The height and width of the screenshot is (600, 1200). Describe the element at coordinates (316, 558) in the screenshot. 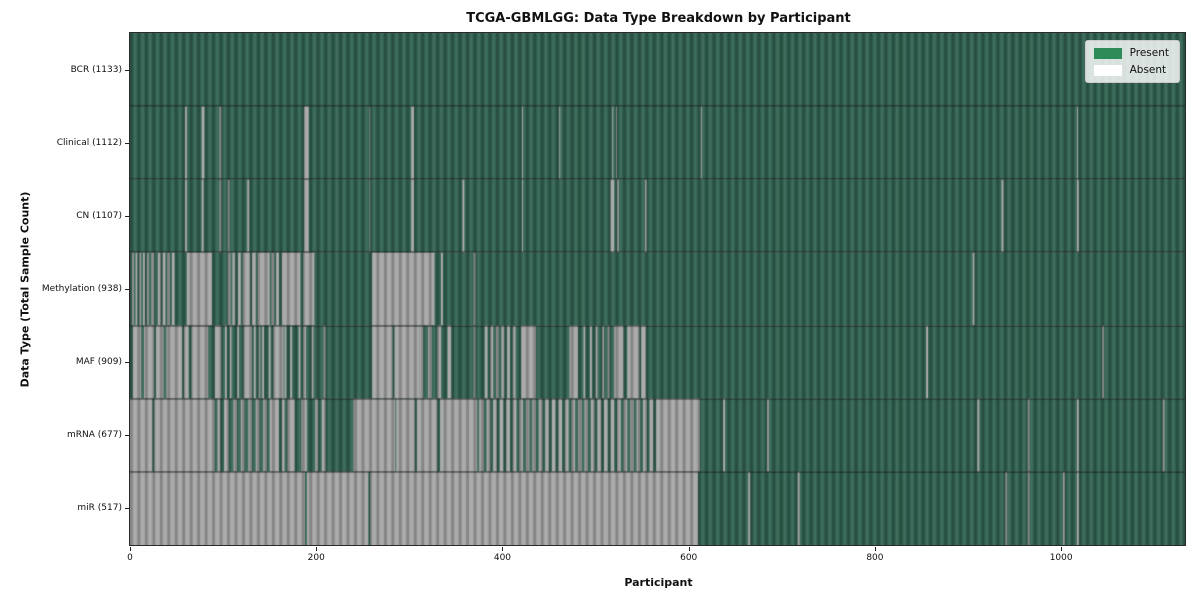

I see `xtick-label-200: 200` at that location.